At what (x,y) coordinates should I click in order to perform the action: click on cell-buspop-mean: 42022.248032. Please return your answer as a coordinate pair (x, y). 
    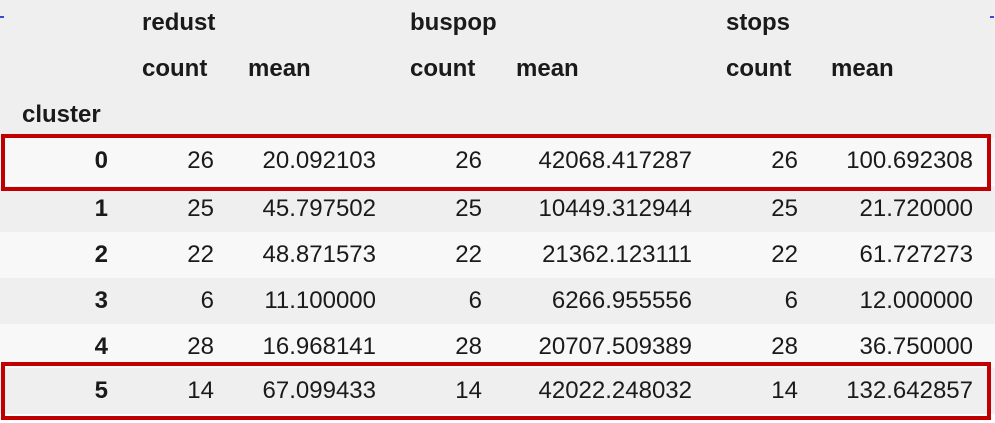
    Looking at the image, I should click on (615, 390).